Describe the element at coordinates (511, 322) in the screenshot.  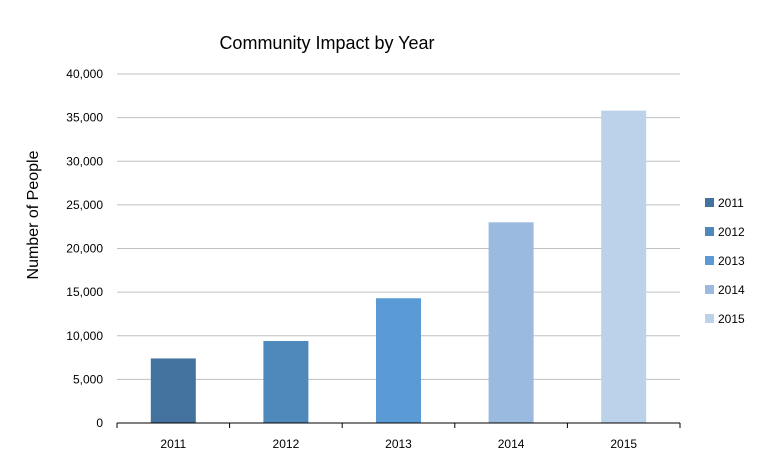
I see `bar-2014` at that location.